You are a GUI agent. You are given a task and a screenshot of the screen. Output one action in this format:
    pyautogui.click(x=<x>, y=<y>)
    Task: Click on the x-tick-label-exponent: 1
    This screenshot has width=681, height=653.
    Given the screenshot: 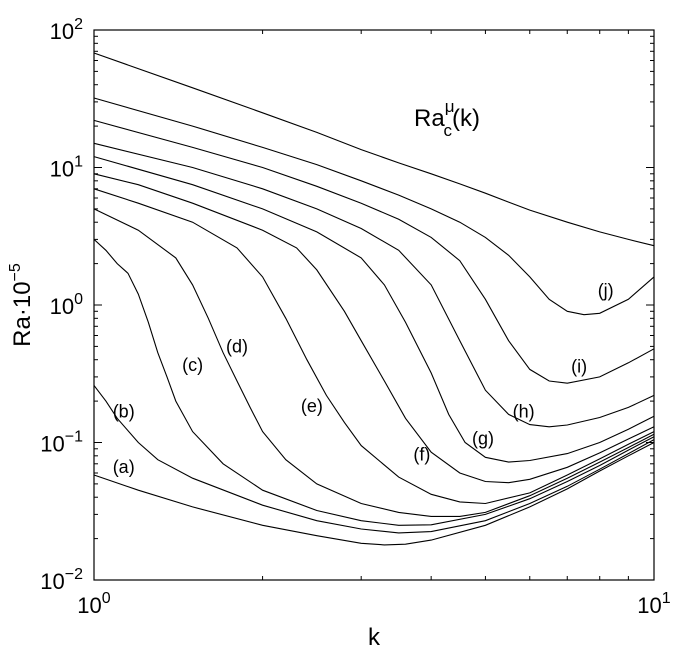 What is the action you would take?
    pyautogui.click(x=666, y=598)
    